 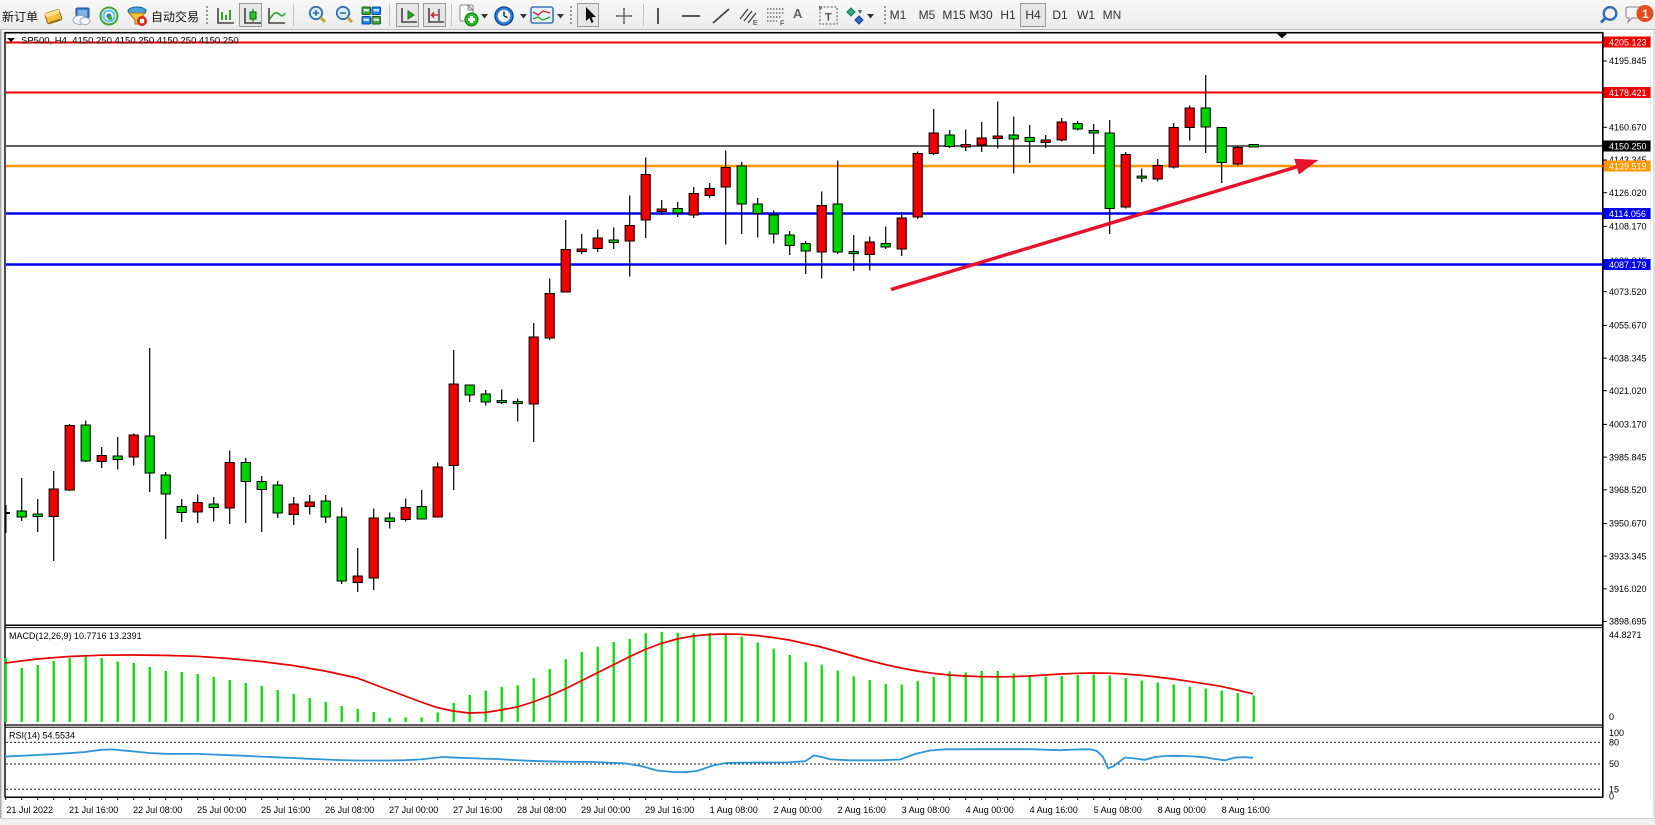 What do you see at coordinates (1628, 589) in the screenshot?
I see `svg-text: 3916.020` at bounding box center [1628, 589].